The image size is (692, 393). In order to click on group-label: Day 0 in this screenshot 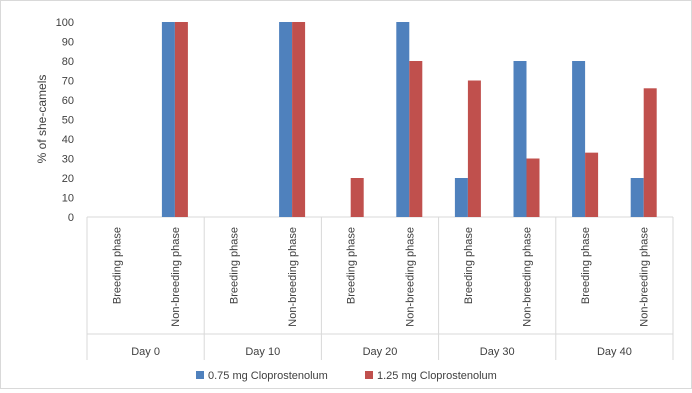, I will do `click(145, 352)`.